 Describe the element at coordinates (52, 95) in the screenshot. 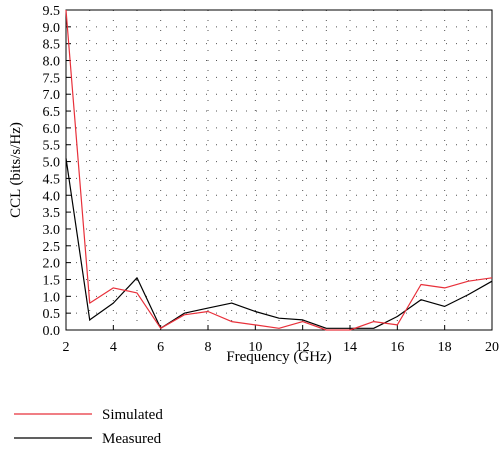

I see `y-tick-label: 7.0` at that location.